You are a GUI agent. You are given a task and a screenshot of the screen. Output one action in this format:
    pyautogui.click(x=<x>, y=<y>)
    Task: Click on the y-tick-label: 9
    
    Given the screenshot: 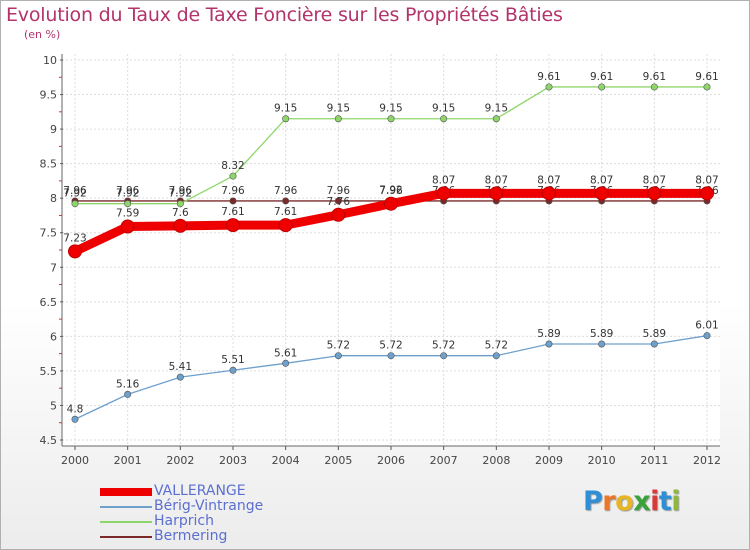 What is the action you would take?
    pyautogui.click(x=53, y=129)
    